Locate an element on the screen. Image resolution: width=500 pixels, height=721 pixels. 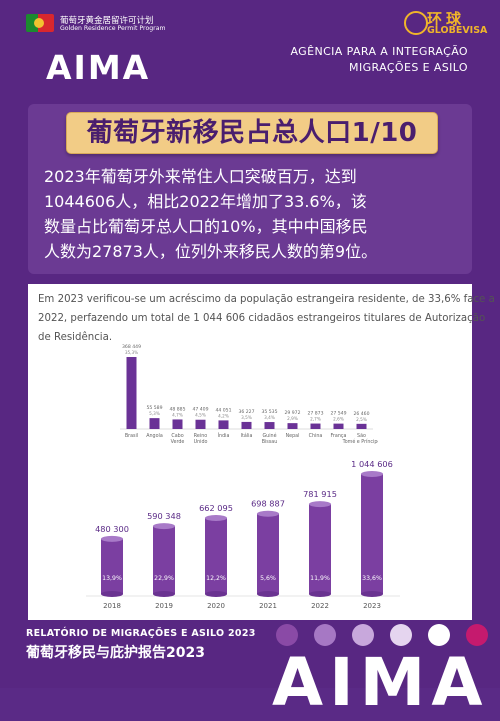
category-tick-label: Guiné is located at coordinates (269, 435).